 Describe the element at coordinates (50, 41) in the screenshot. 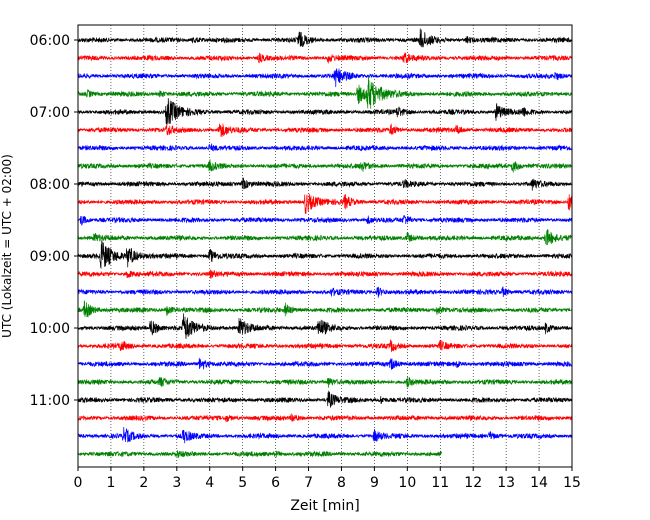

I see `y-tick-label: 06:00` at that location.